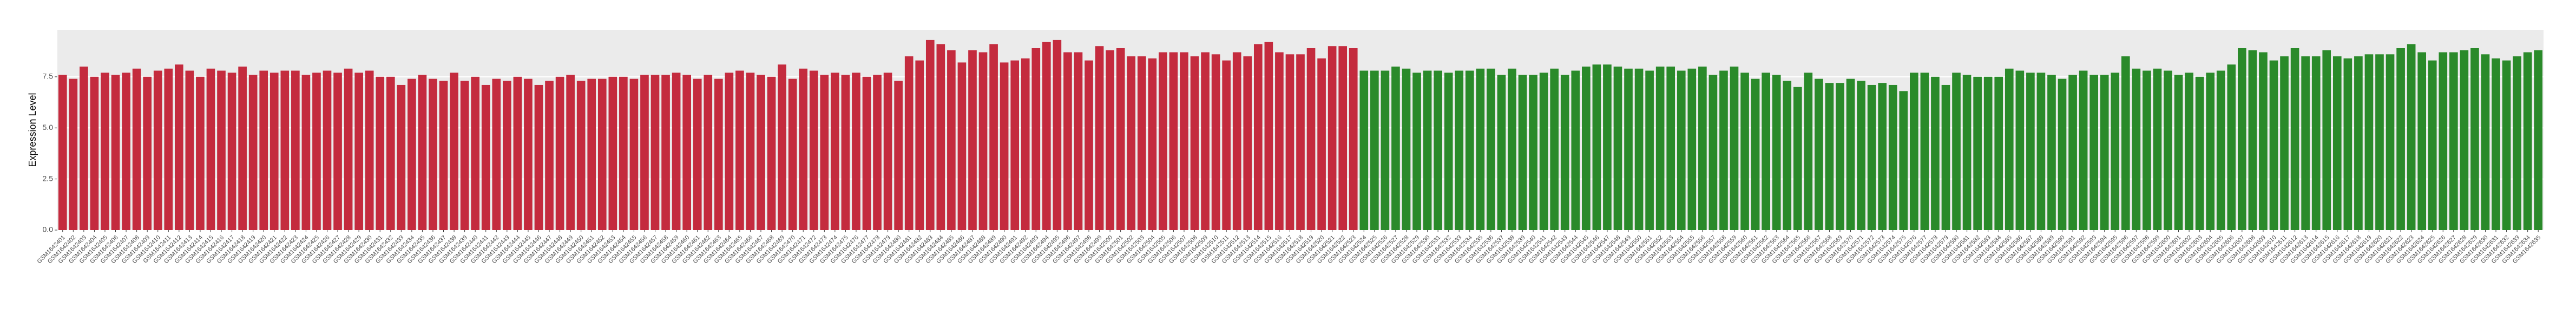  What do you see at coordinates (48, 229) in the screenshot?
I see `y-tick-label: 0.0` at bounding box center [48, 229].